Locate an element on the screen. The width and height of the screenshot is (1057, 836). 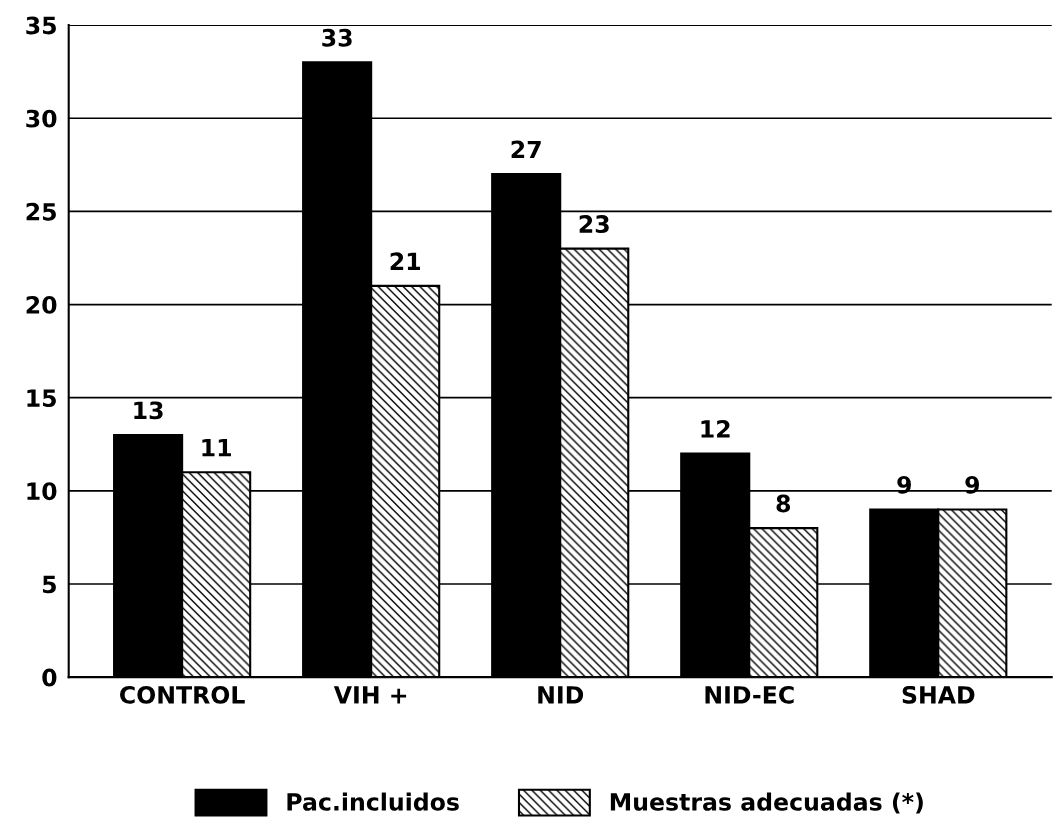
legend-label: Pac.incluidos is located at coordinates (373, 801).